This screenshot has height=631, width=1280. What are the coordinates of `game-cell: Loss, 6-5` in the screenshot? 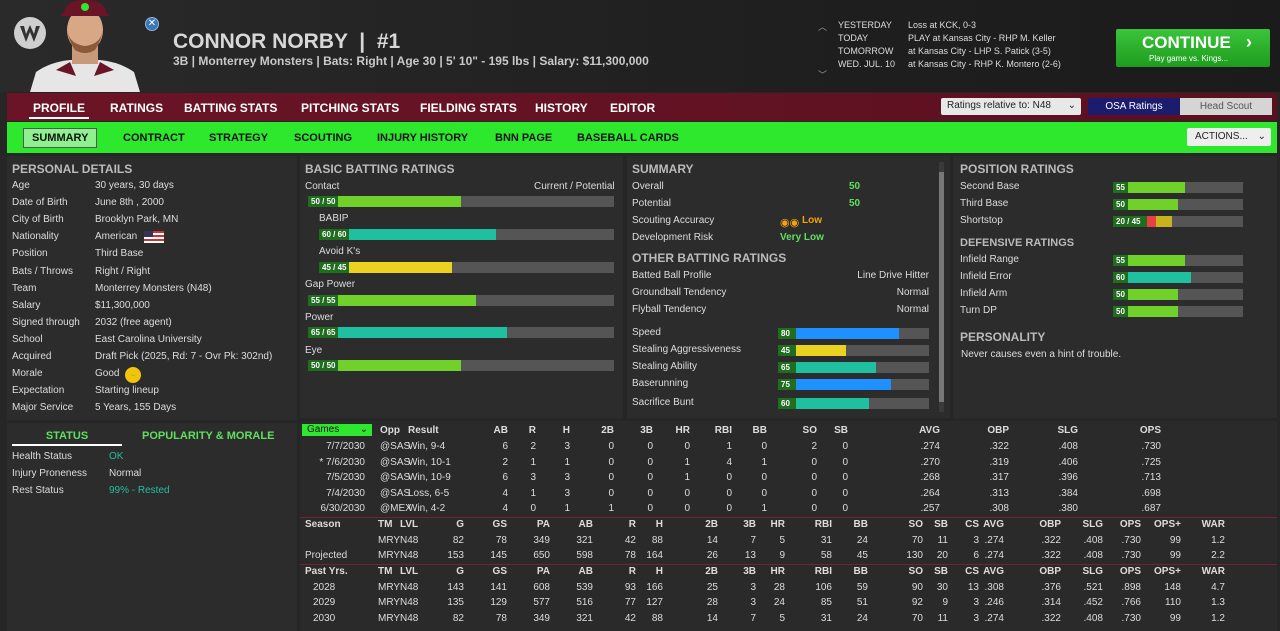 It's located at (429, 493).